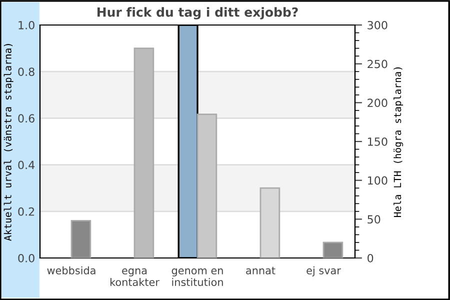 The height and width of the screenshot is (300, 450). I want to click on y2-tick-label: 0, so click(371, 258).